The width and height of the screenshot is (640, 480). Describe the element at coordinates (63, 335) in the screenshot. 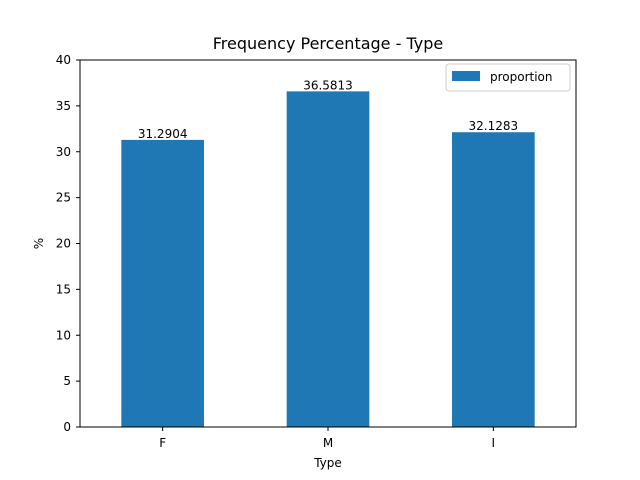

I see `y-tick-label-10: 10` at that location.